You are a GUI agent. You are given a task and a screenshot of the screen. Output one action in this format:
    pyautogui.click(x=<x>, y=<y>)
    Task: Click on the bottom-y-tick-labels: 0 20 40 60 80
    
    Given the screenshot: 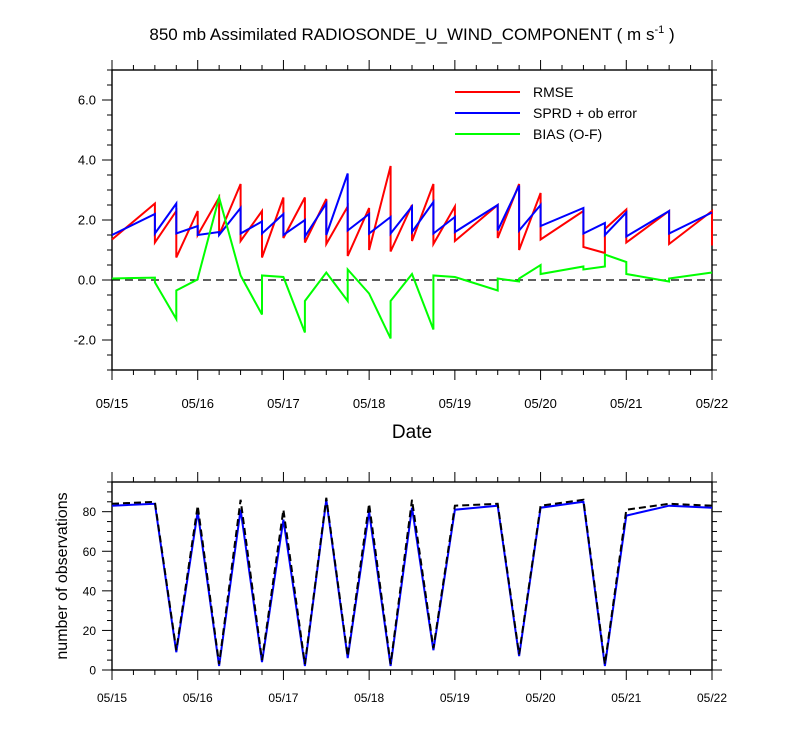 What is the action you would take?
    pyautogui.click(x=90, y=591)
    